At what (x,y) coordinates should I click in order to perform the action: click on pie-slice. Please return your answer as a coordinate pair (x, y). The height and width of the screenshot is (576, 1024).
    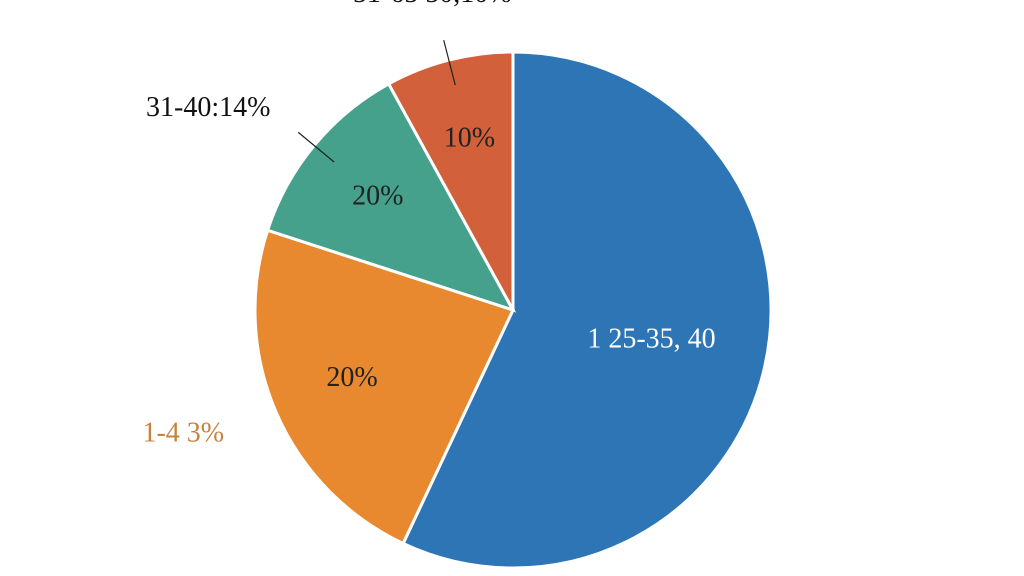
    Looking at the image, I should click on (384, 387).